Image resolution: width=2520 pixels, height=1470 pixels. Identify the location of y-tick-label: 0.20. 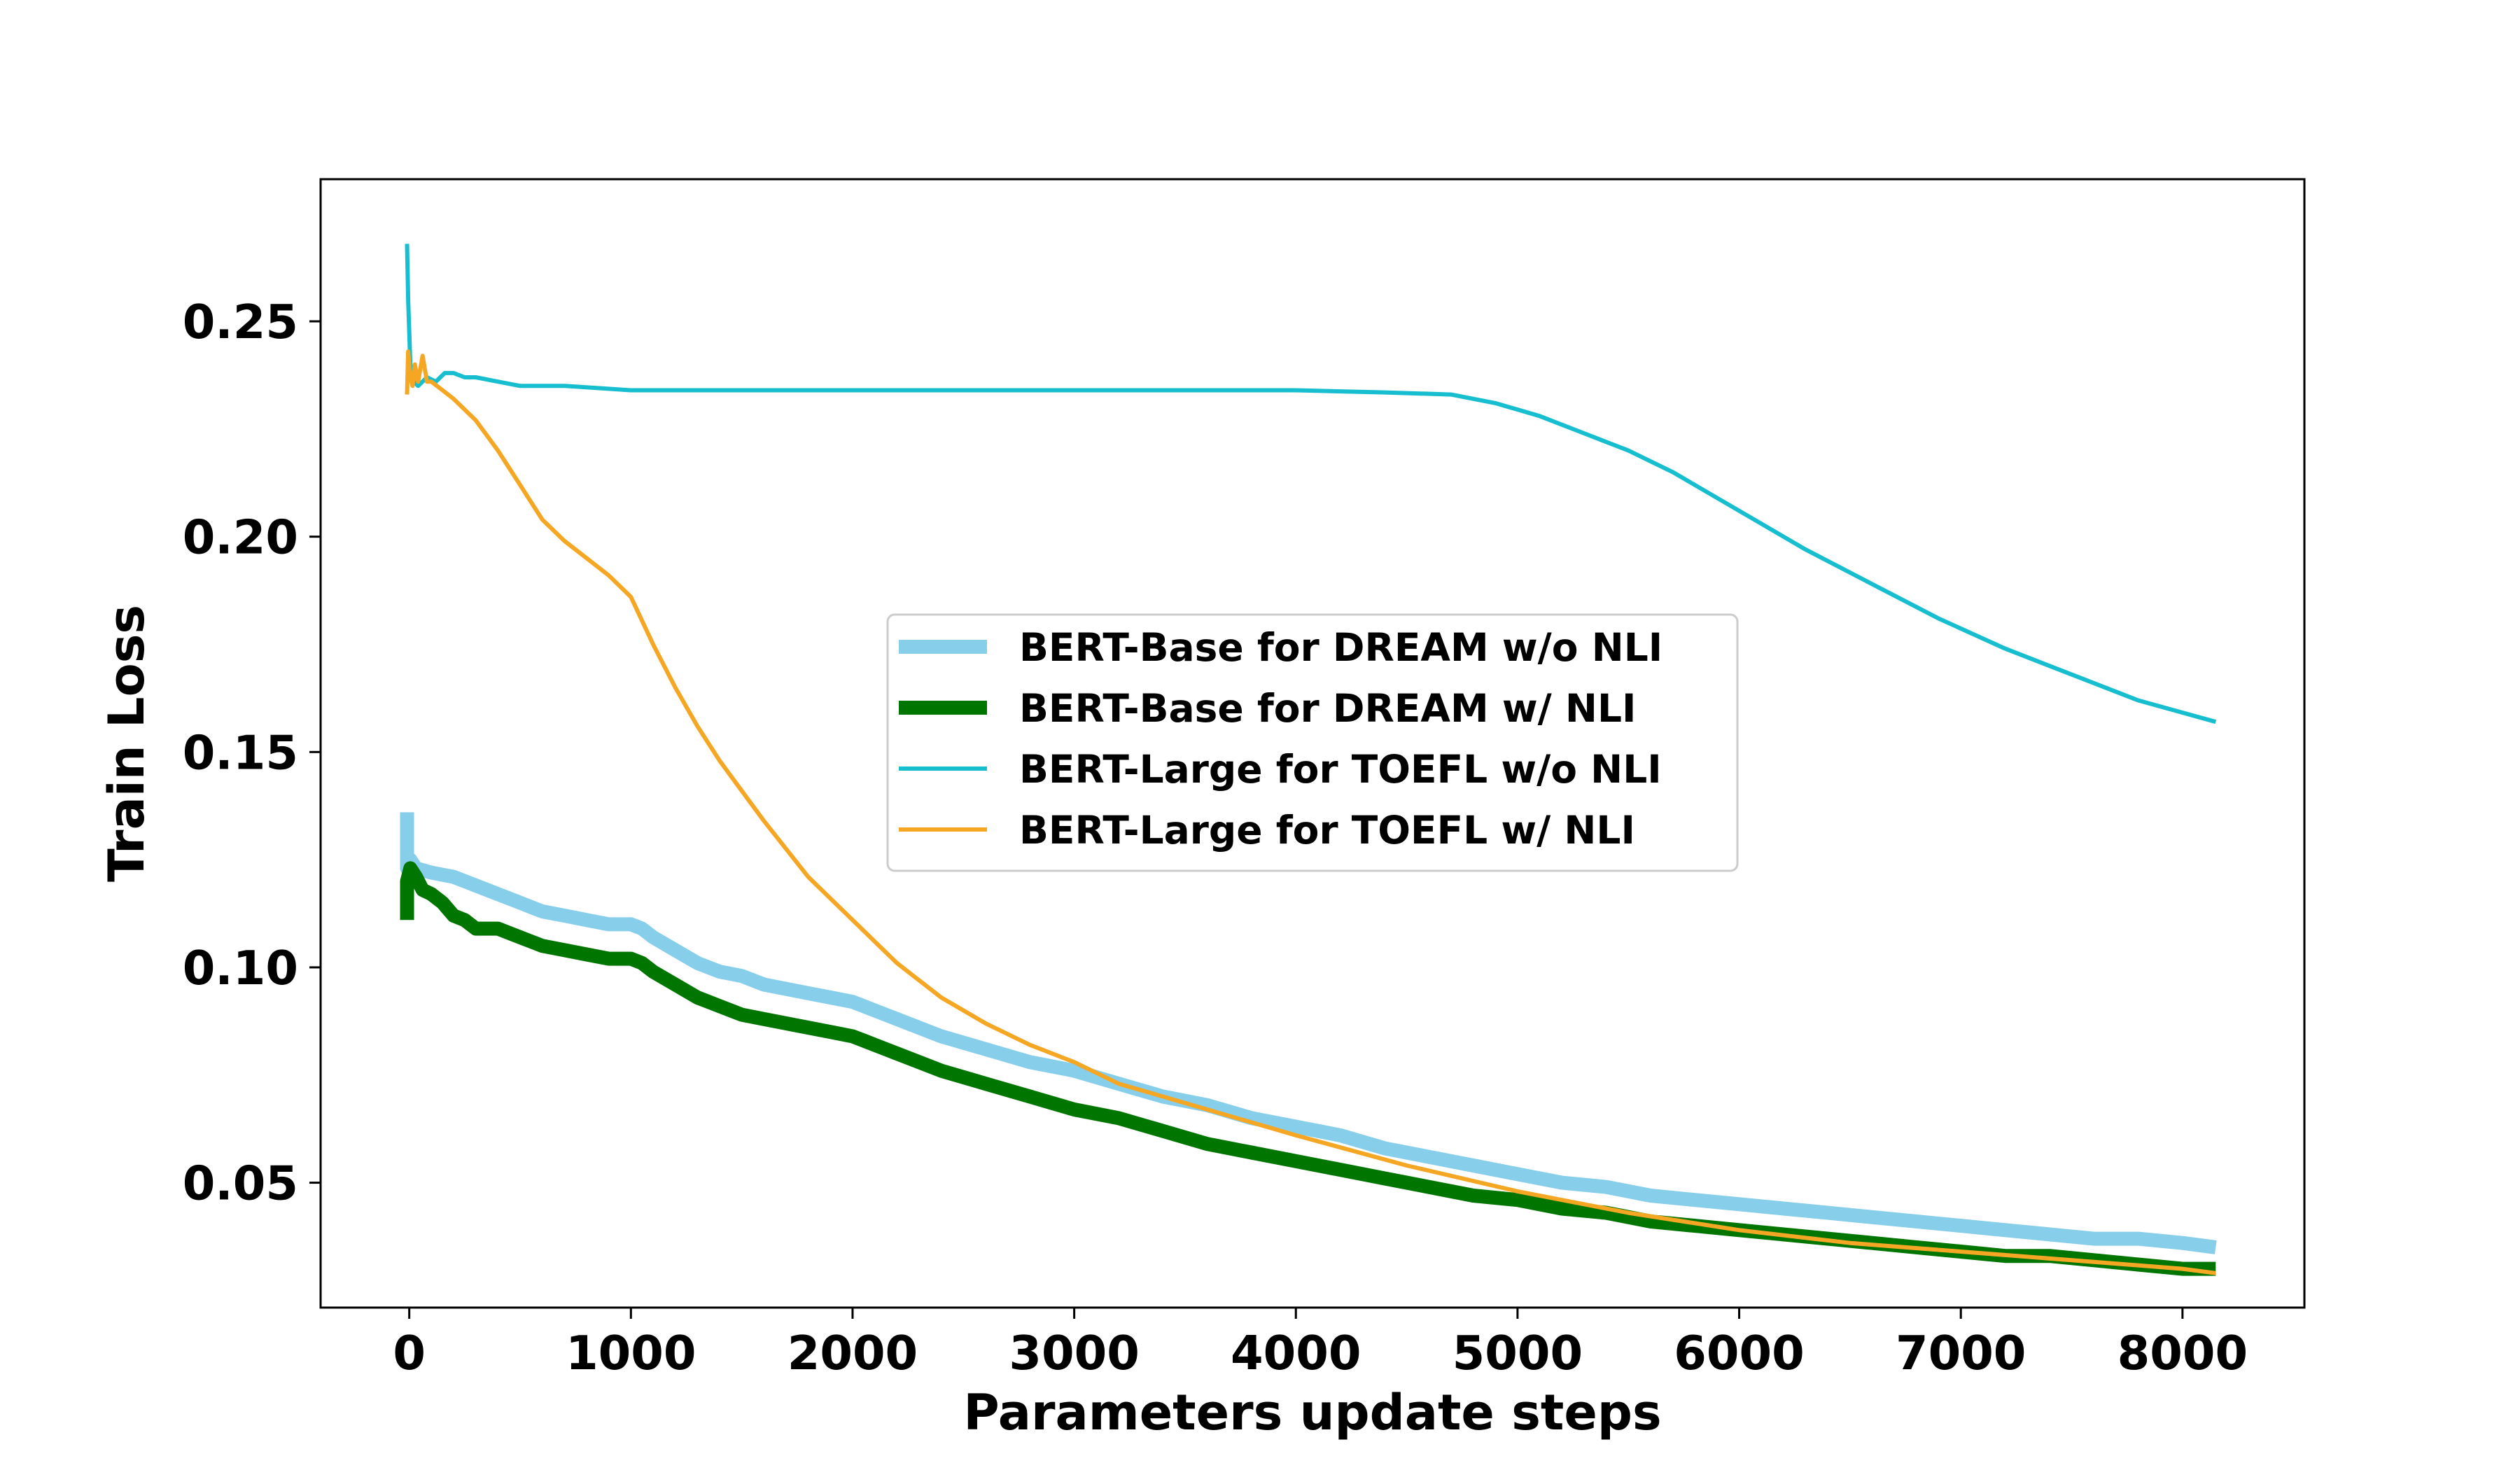
(240, 537).